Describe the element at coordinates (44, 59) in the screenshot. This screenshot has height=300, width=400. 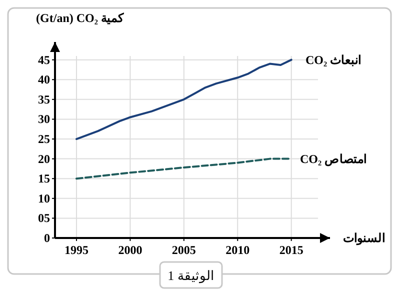
I see `y-tick-label: 45` at that location.